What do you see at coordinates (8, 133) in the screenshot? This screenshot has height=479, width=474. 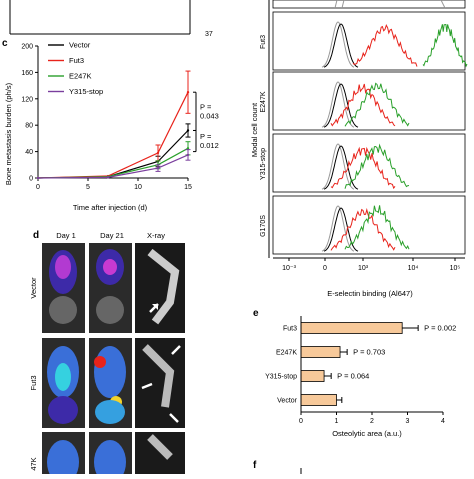 I see `y-axis-label: Bone metastasis burden (ph/s)` at bounding box center [8, 133].